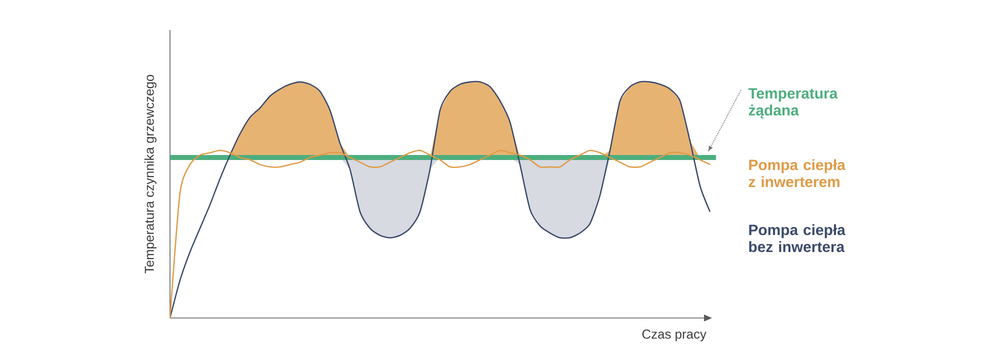 This screenshot has height=360, width=1000. Describe the element at coordinates (797, 238) in the screenshot. I see `text: Pompa ciepła bez inwertera` at that location.